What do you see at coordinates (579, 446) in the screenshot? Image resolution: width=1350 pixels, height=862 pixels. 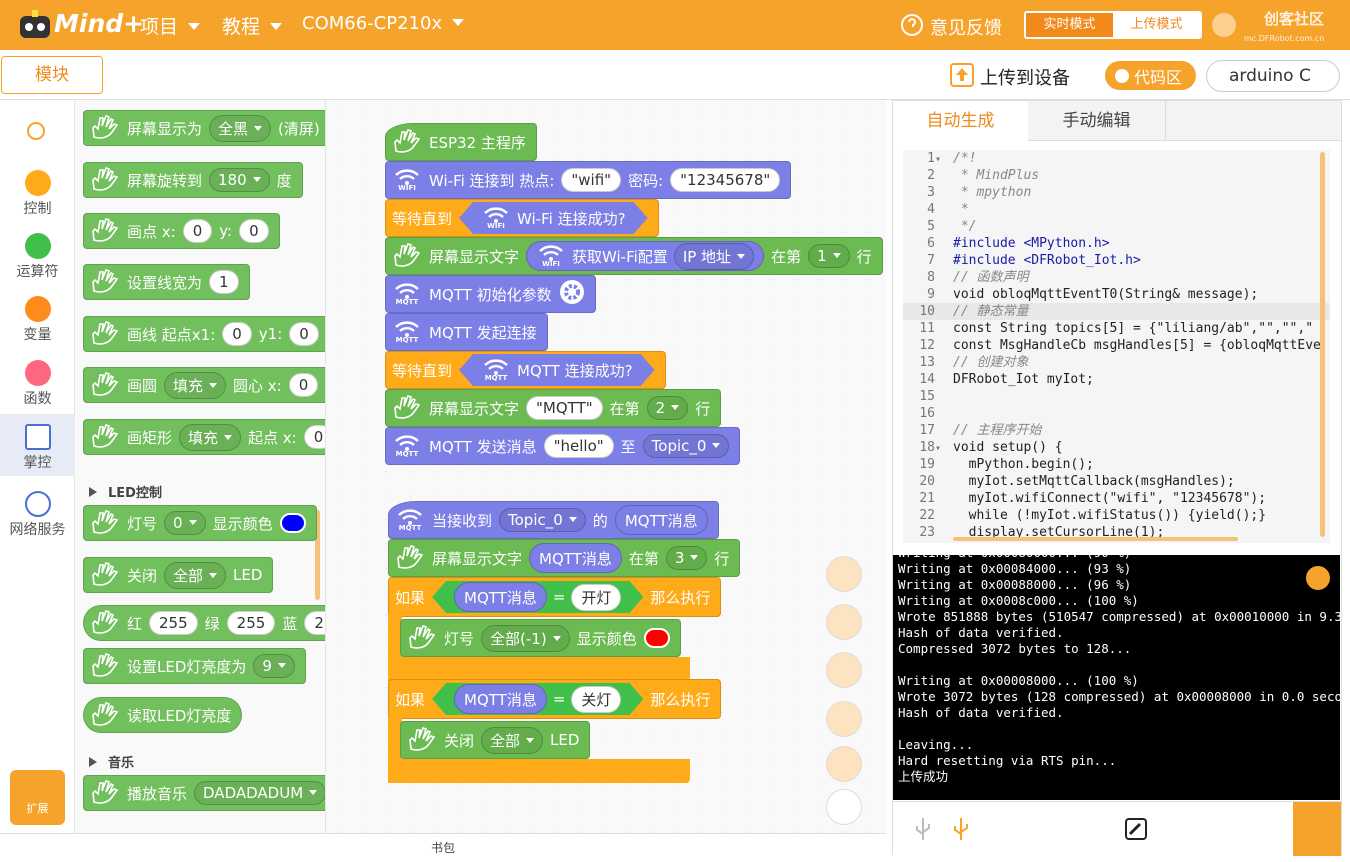 I see `input-field: "hello"` at bounding box center [579, 446].